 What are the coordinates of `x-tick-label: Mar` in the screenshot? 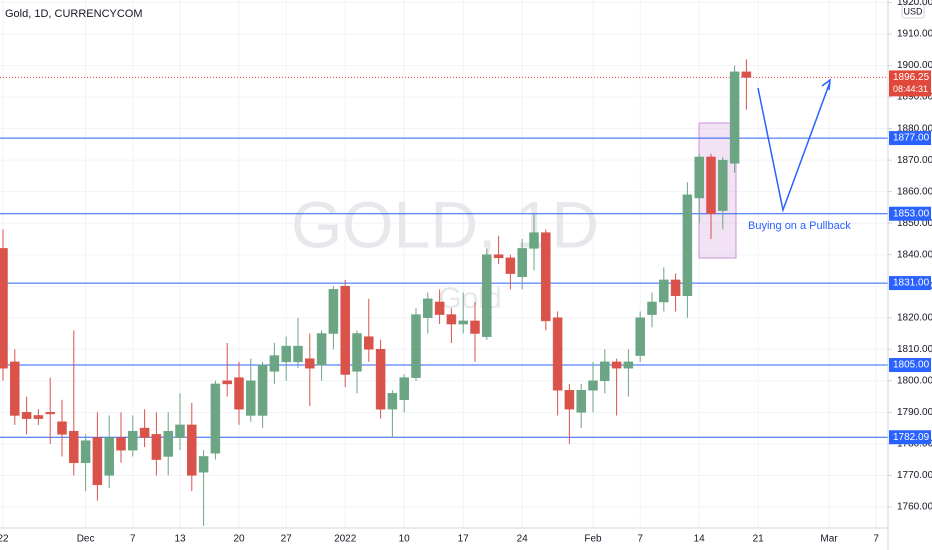 It's located at (829, 539).